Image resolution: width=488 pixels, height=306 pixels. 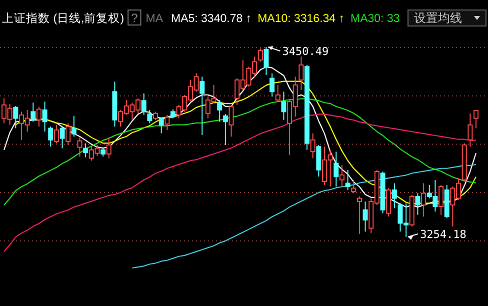 I want to click on note: 3254.18, so click(x=437, y=234).